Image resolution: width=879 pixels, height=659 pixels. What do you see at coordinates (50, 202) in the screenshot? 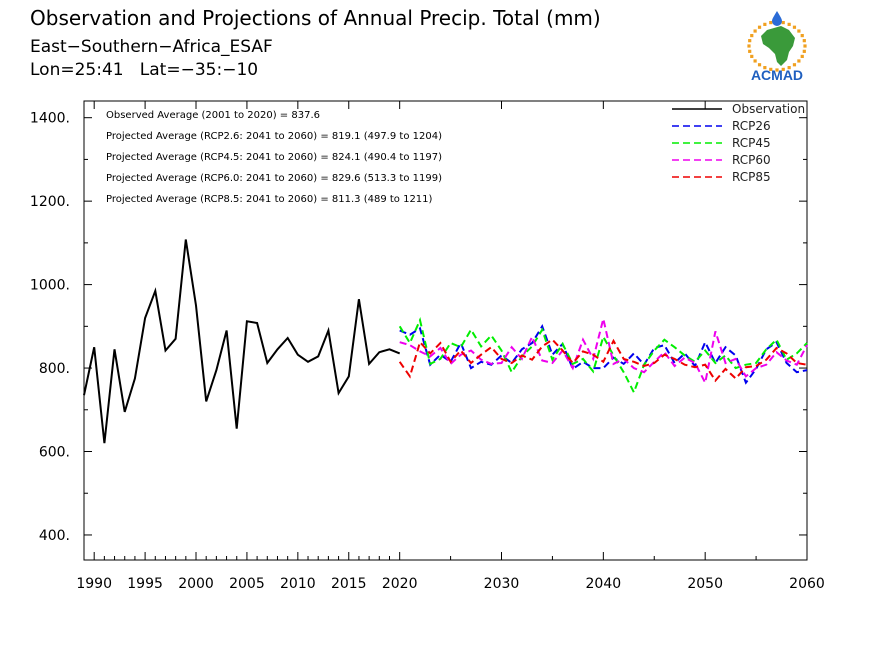
I see `y-tick-label: 1200.` at bounding box center [50, 202].